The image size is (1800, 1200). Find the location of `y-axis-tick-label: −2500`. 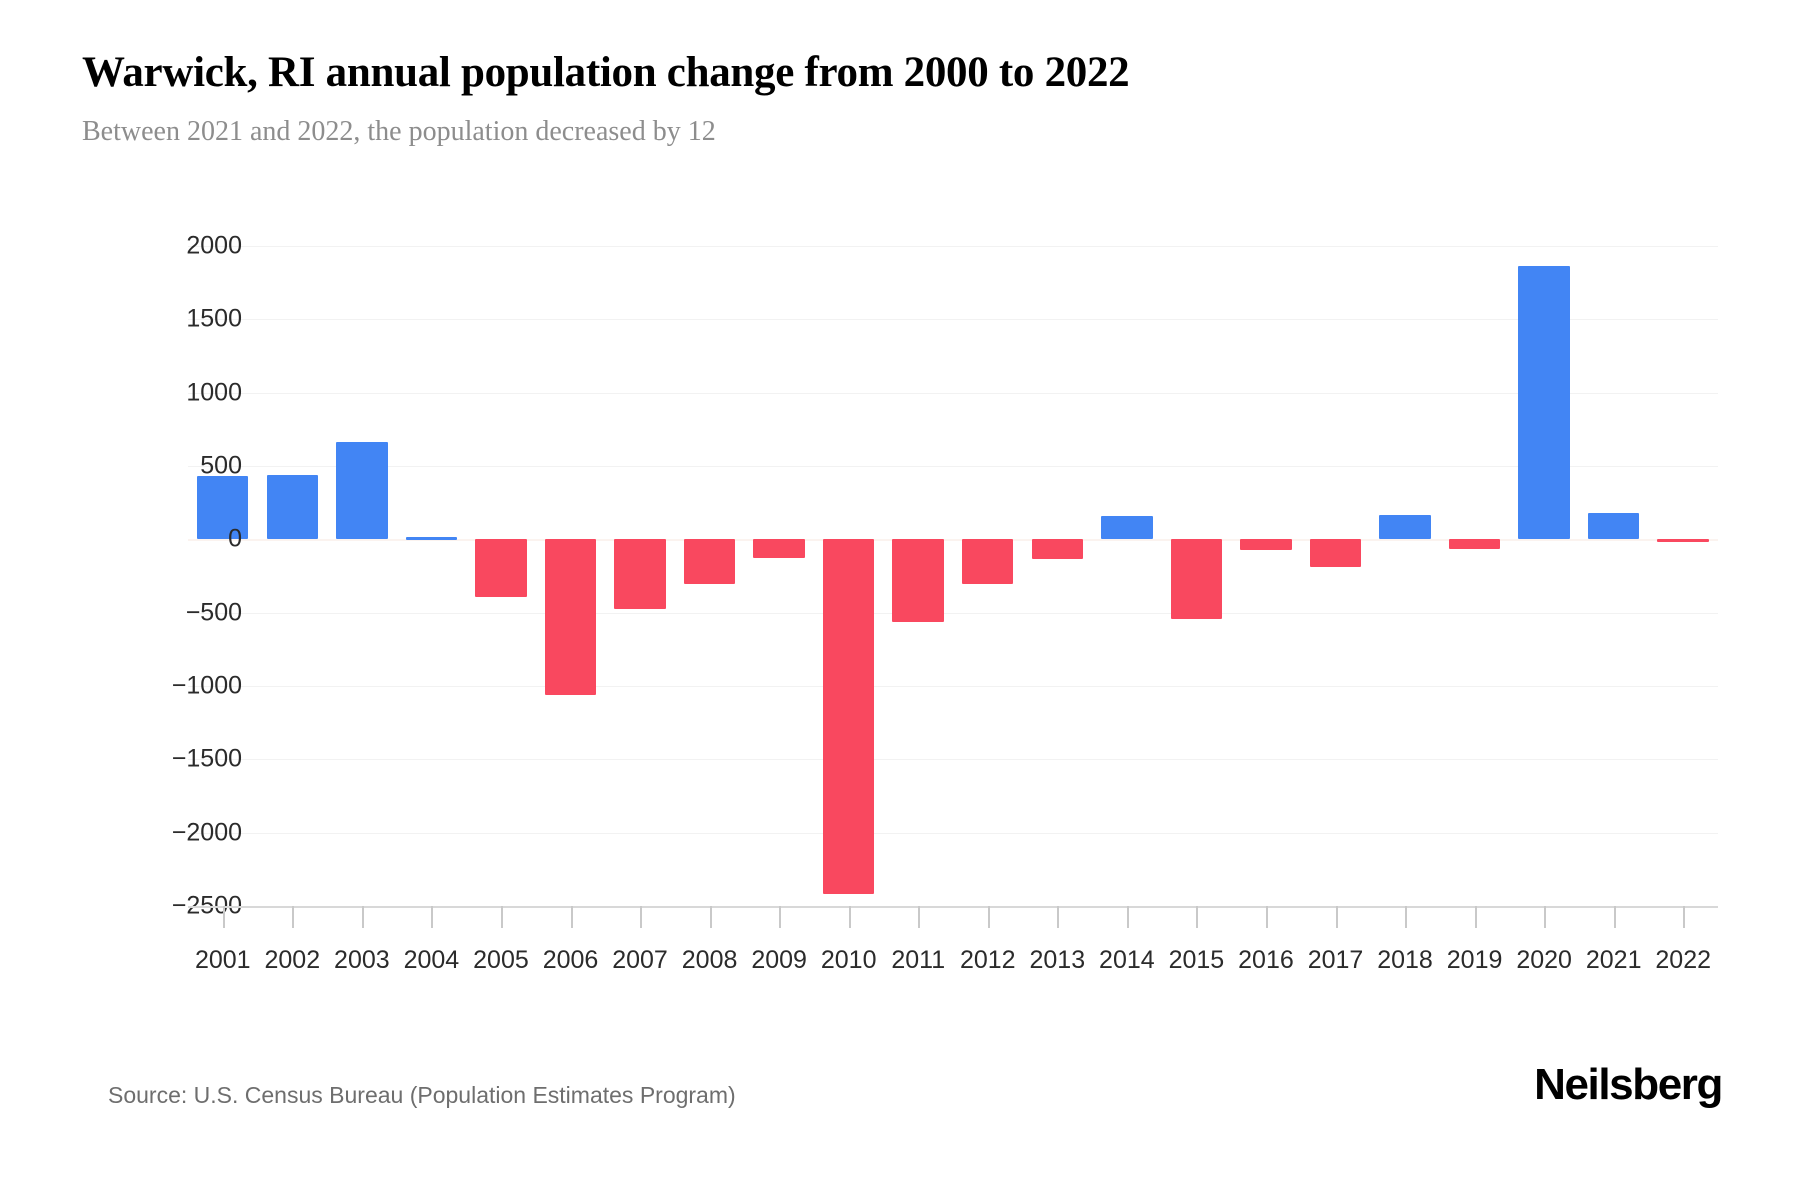

y-axis-tick-label: −2500 is located at coordinates (206, 905).